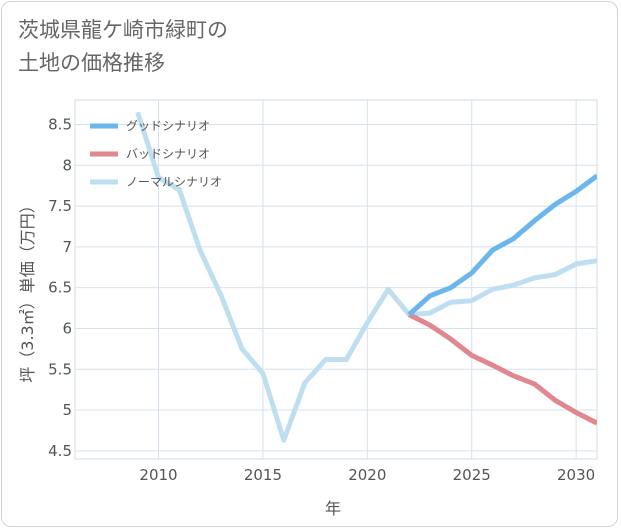 The width and height of the screenshot is (621, 530). What do you see at coordinates (67, 328) in the screenshot?
I see `y-tick-label: 6` at bounding box center [67, 328].